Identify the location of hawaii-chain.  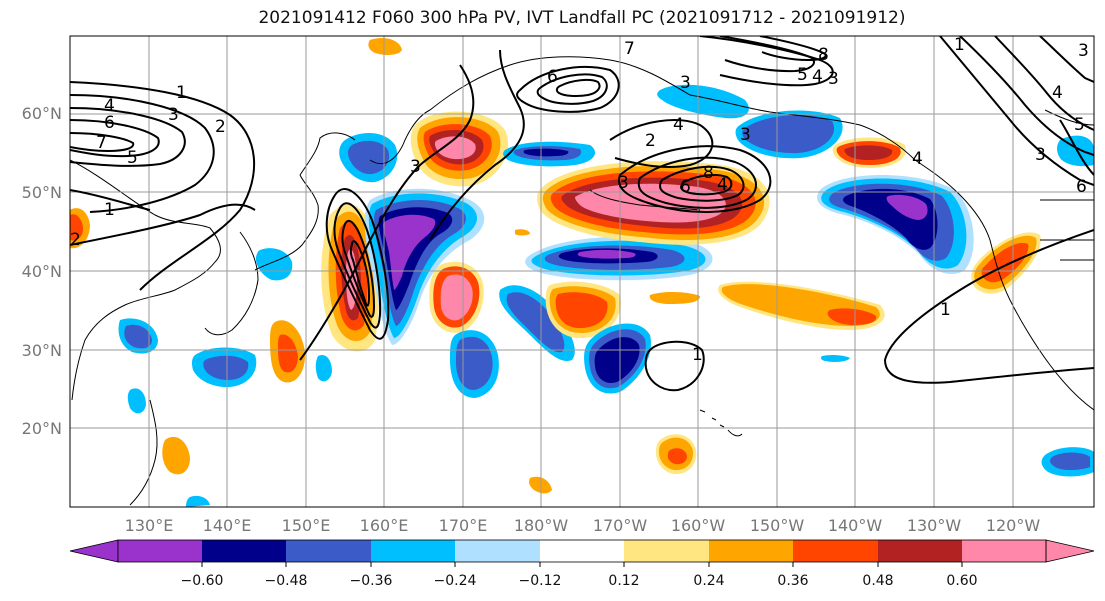
(712, 418).